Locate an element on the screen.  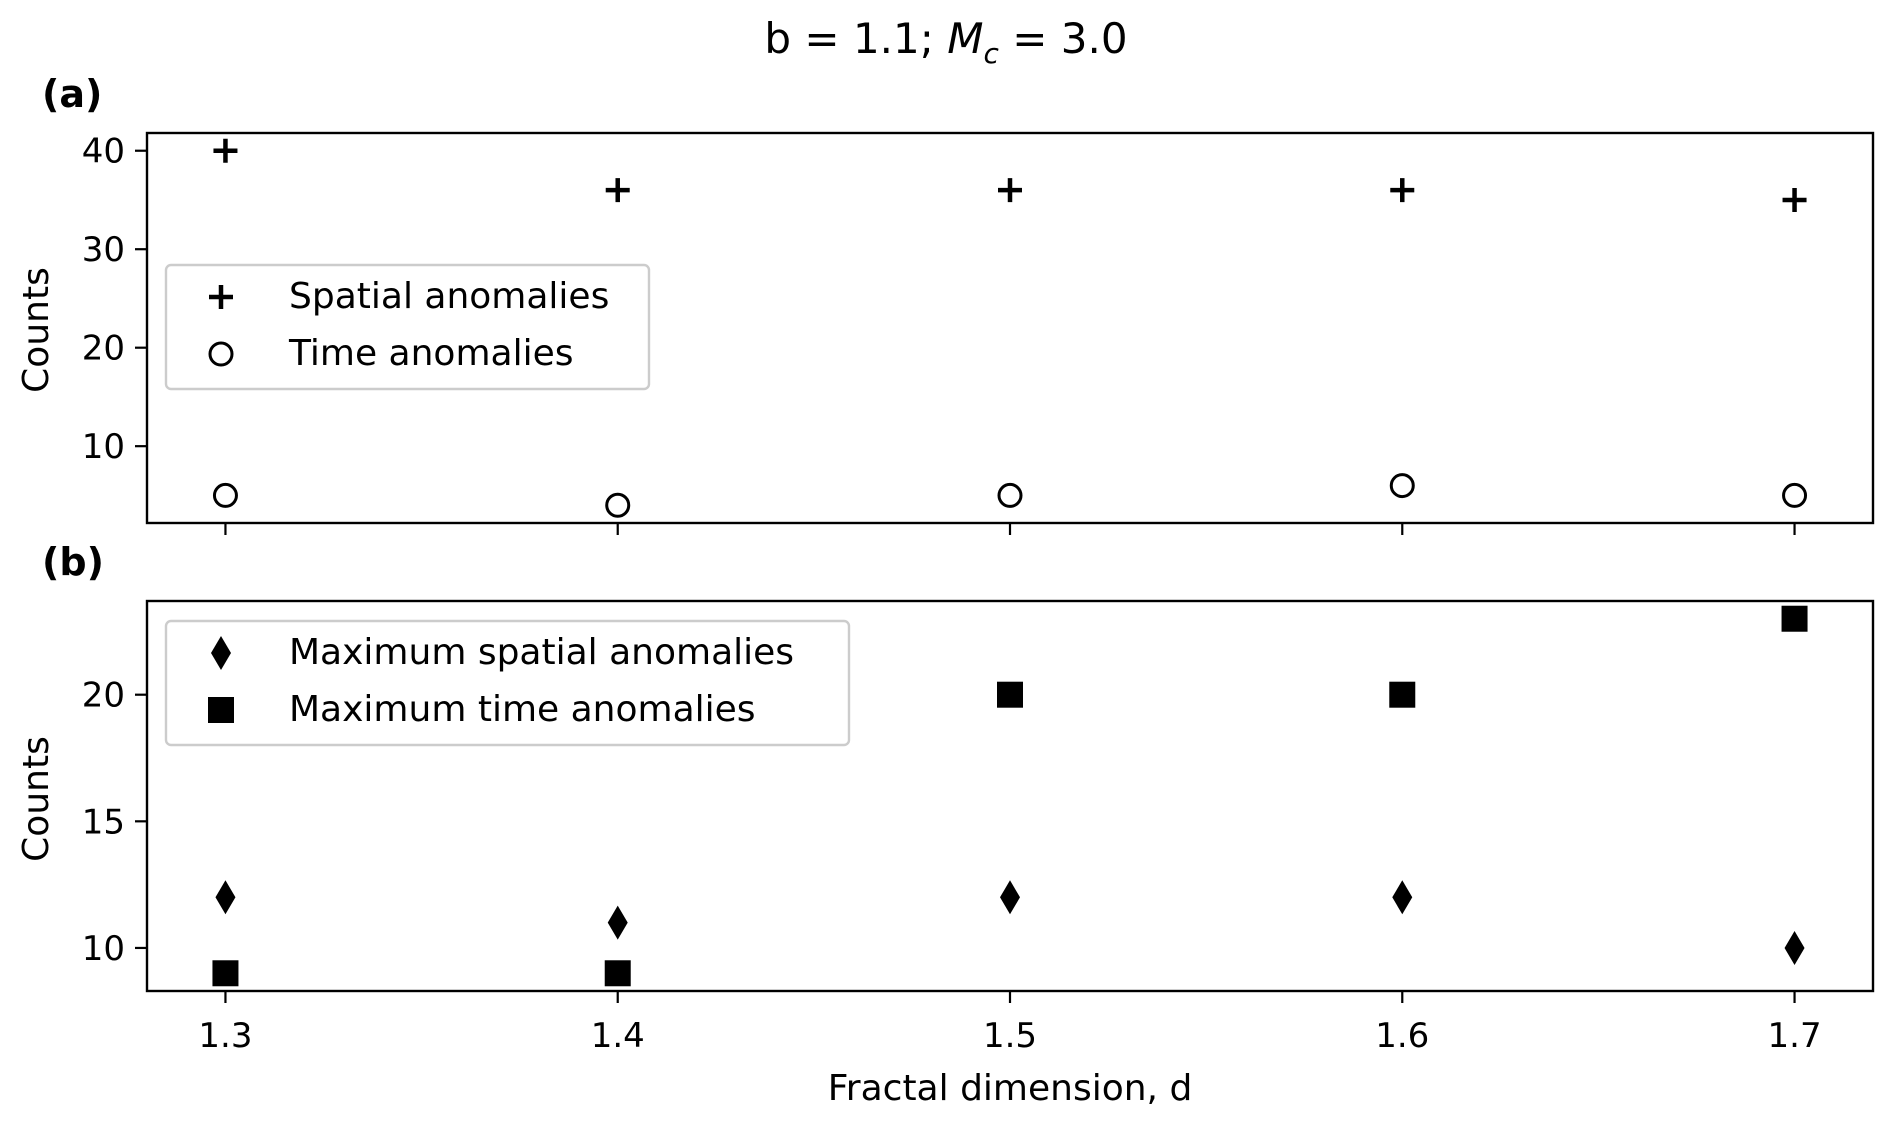
panel-b-ylabel: Counts is located at coordinates (36, 799).